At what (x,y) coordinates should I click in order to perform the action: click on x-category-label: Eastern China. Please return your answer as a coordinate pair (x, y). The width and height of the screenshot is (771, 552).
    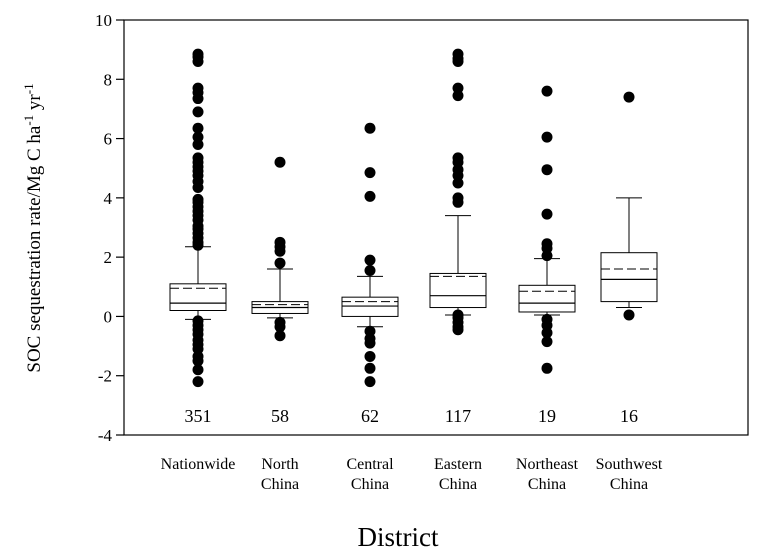
    Looking at the image, I should click on (458, 474).